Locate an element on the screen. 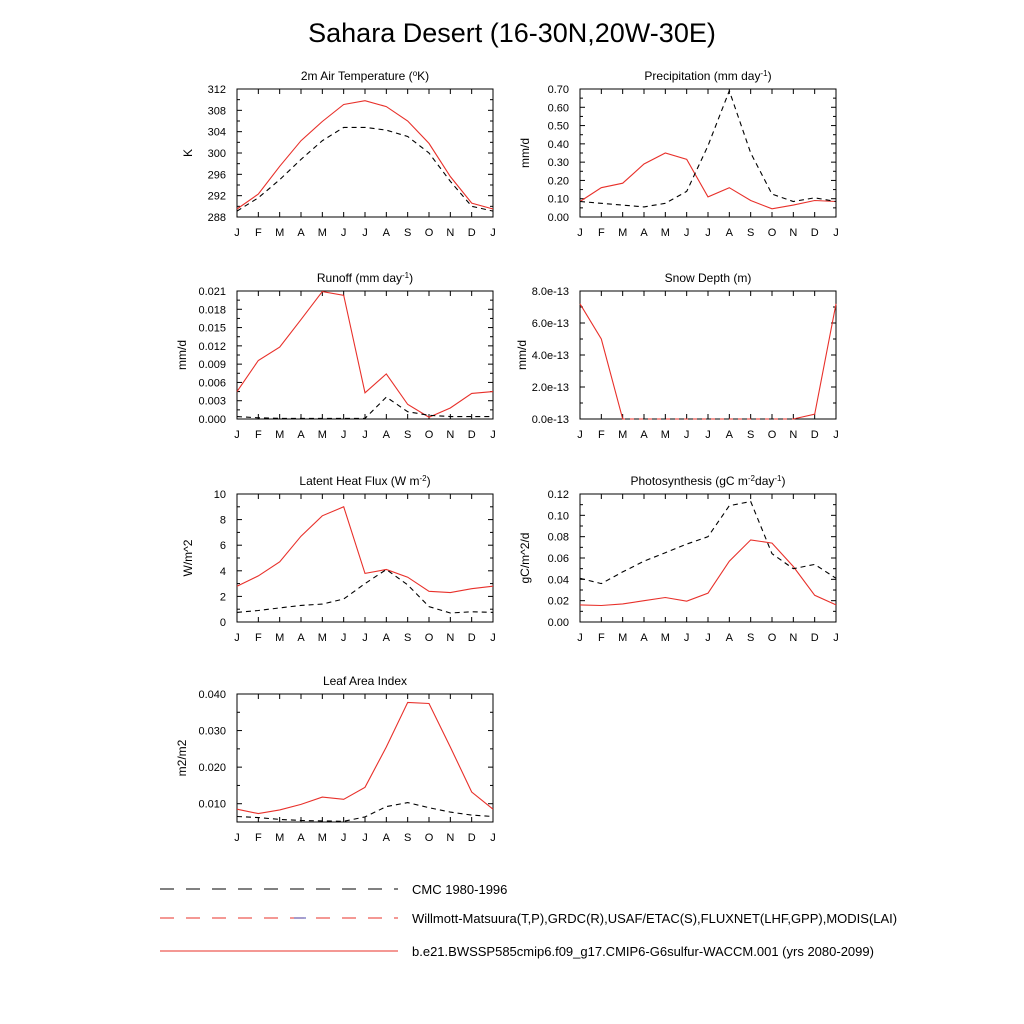 Image resolution: width=1024 pixels, height=1024 pixels. panel-title: Runoff (mm day-1) is located at coordinates (365, 278).